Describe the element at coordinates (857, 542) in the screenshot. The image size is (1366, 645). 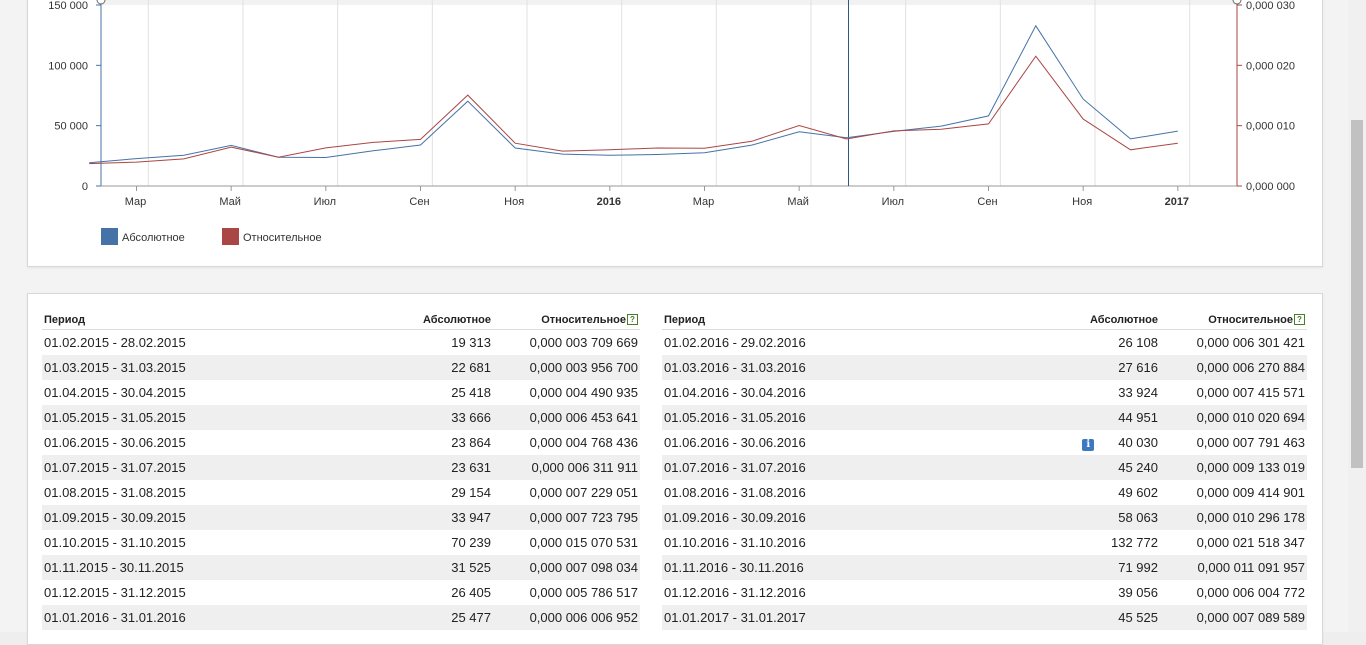
I see `period-cell: 01.10.2016 - 31.10.2016` at that location.